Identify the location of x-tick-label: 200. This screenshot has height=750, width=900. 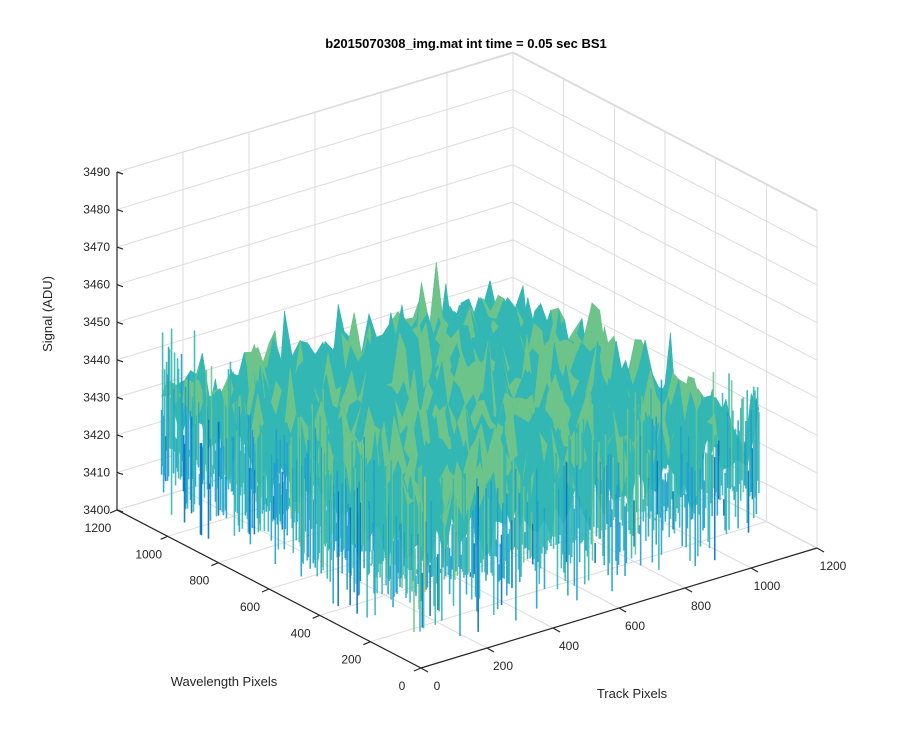
(503, 666).